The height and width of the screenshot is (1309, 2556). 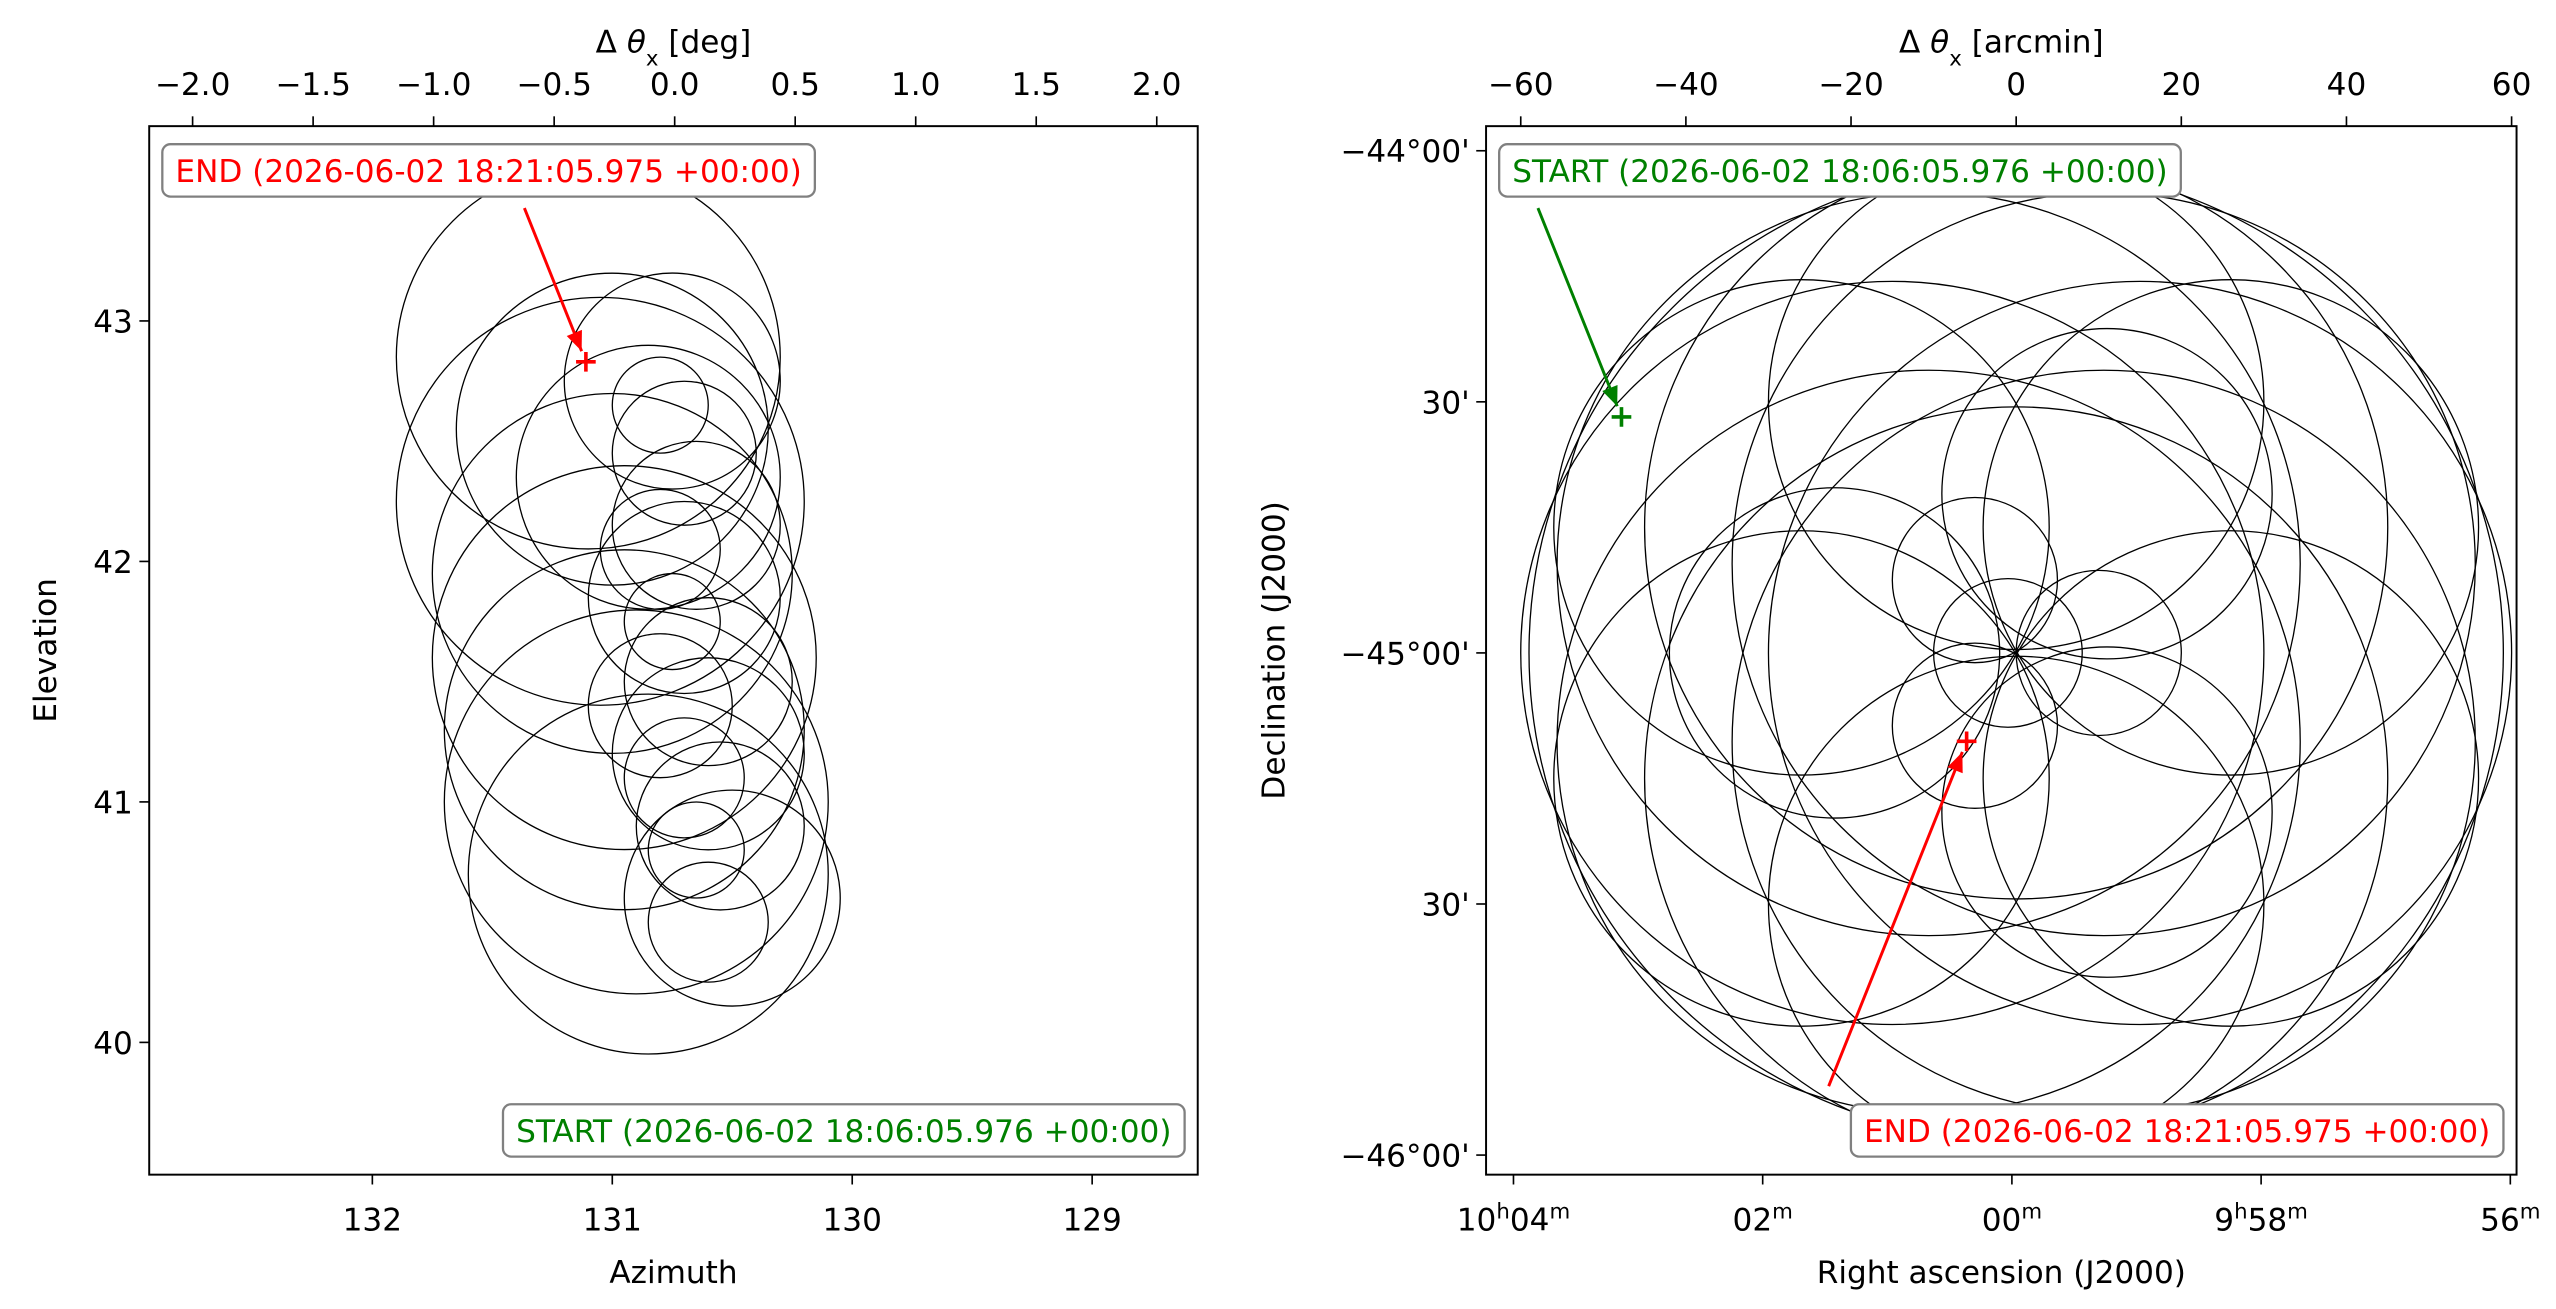 I want to click on x-tick-label: 56m, so click(x=2510, y=1218).